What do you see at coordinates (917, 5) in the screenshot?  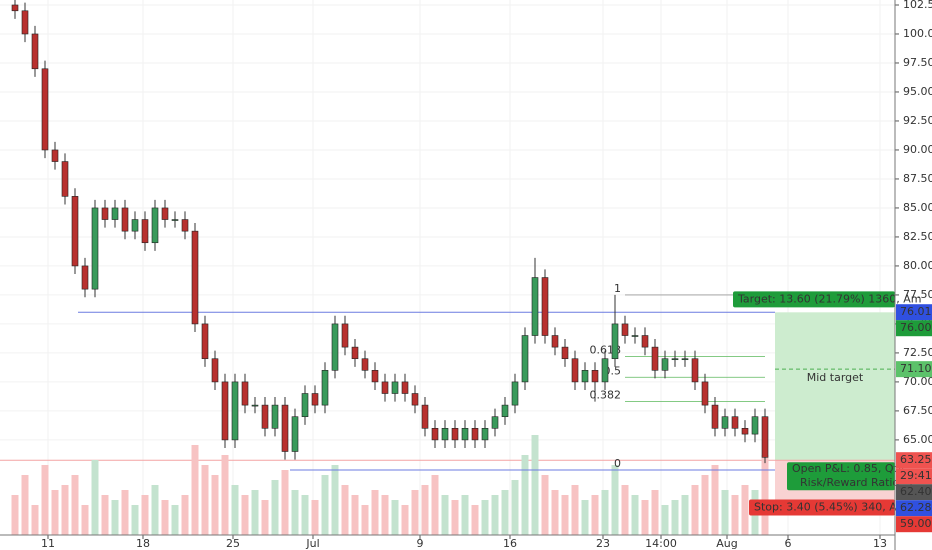 I see `y-tick-label: 102.50` at bounding box center [917, 5].